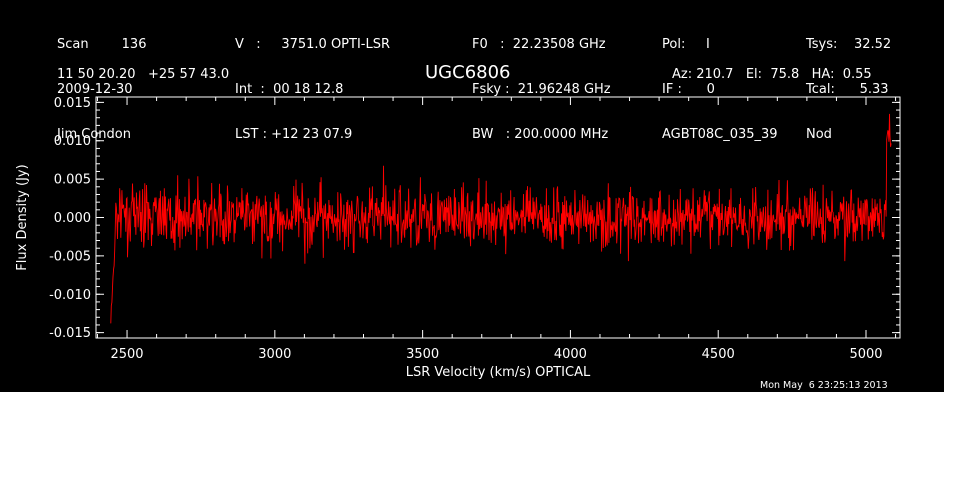 The height and width of the screenshot is (490, 962). Describe the element at coordinates (313, 44) in the screenshot. I see `velocity-info: V : 3751.0 OPTI-LSR` at that location.